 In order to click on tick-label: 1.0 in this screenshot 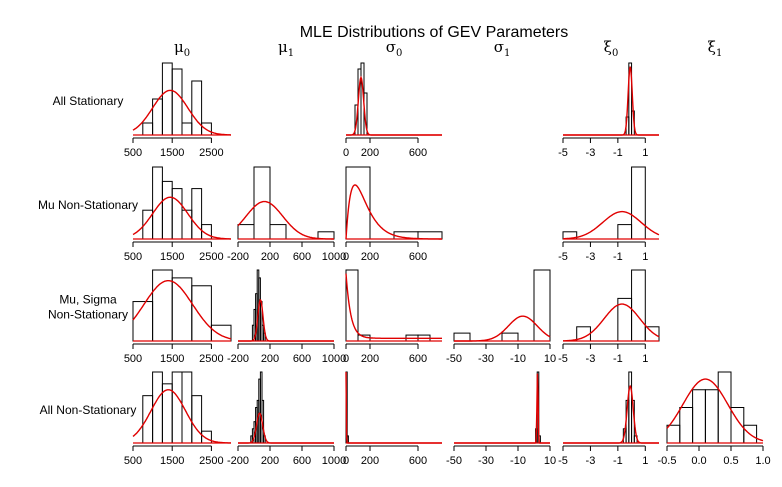, I will do `click(762, 461)`.